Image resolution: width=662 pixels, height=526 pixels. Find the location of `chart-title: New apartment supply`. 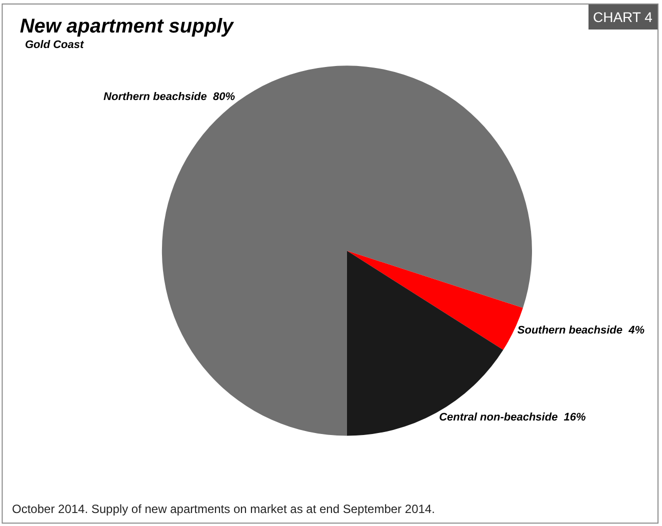

chart-title: New apartment supply is located at coordinates (127, 26).